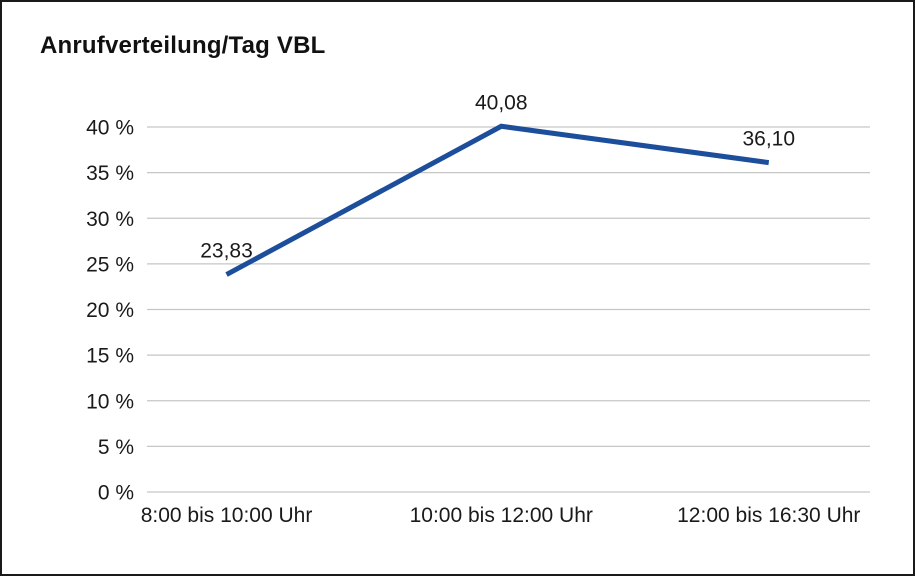 This screenshot has height=576, width=915. What do you see at coordinates (227, 515) in the screenshot?
I see `x-category-label: 8:00 bis 10:00 Uhr` at bounding box center [227, 515].